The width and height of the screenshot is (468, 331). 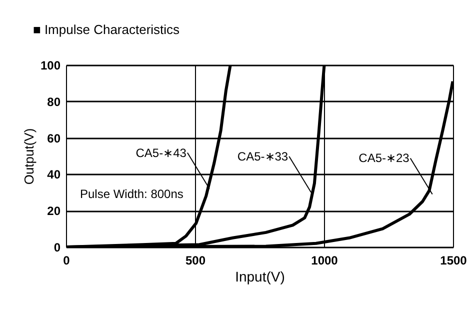 I want to click on x-tick-label: 1500, so click(x=454, y=261).